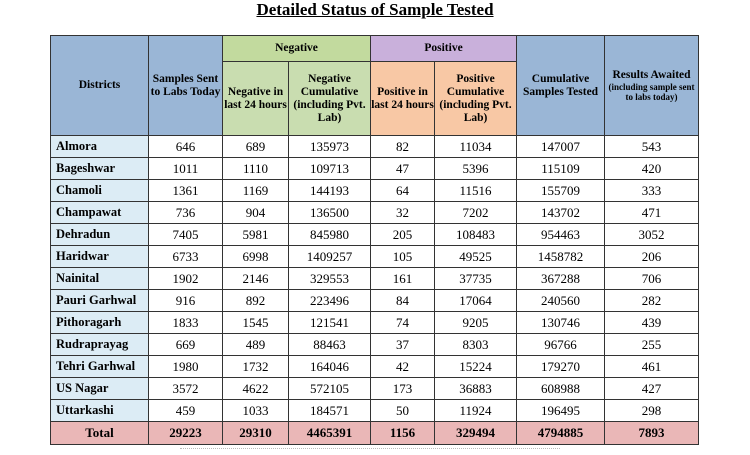  Describe the element at coordinates (99, 344) in the screenshot. I see `cell-district: Rudraprayag` at that location.